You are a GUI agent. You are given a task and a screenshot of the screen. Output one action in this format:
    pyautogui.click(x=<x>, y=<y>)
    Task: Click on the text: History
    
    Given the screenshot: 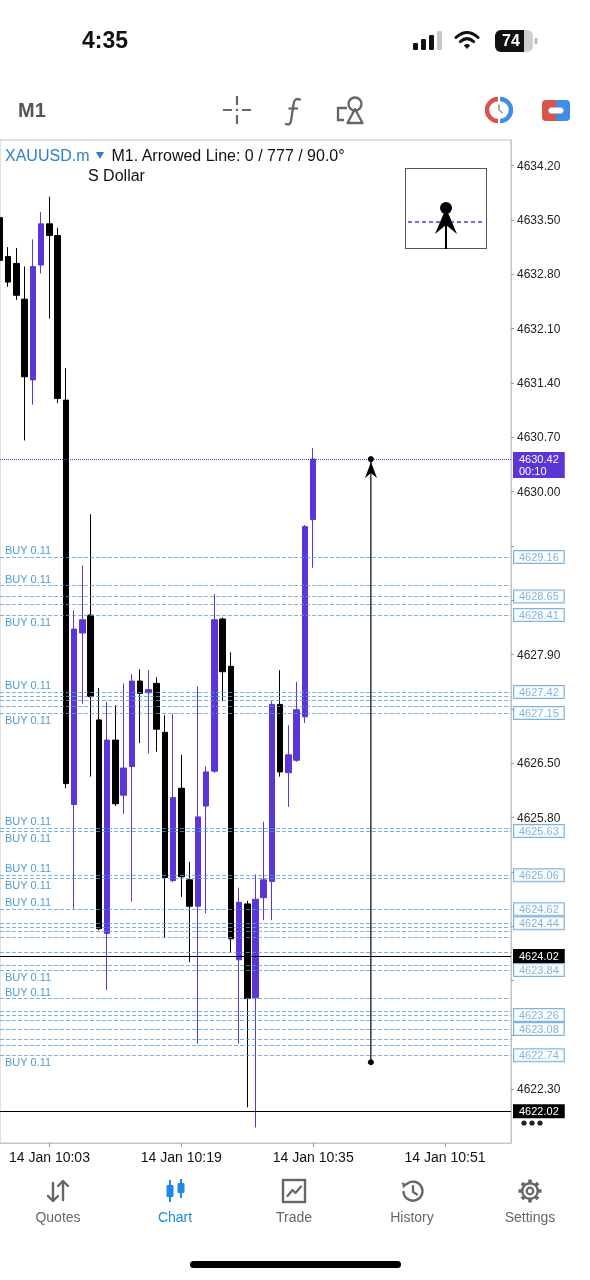 What is the action you would take?
    pyautogui.click(x=412, y=1217)
    